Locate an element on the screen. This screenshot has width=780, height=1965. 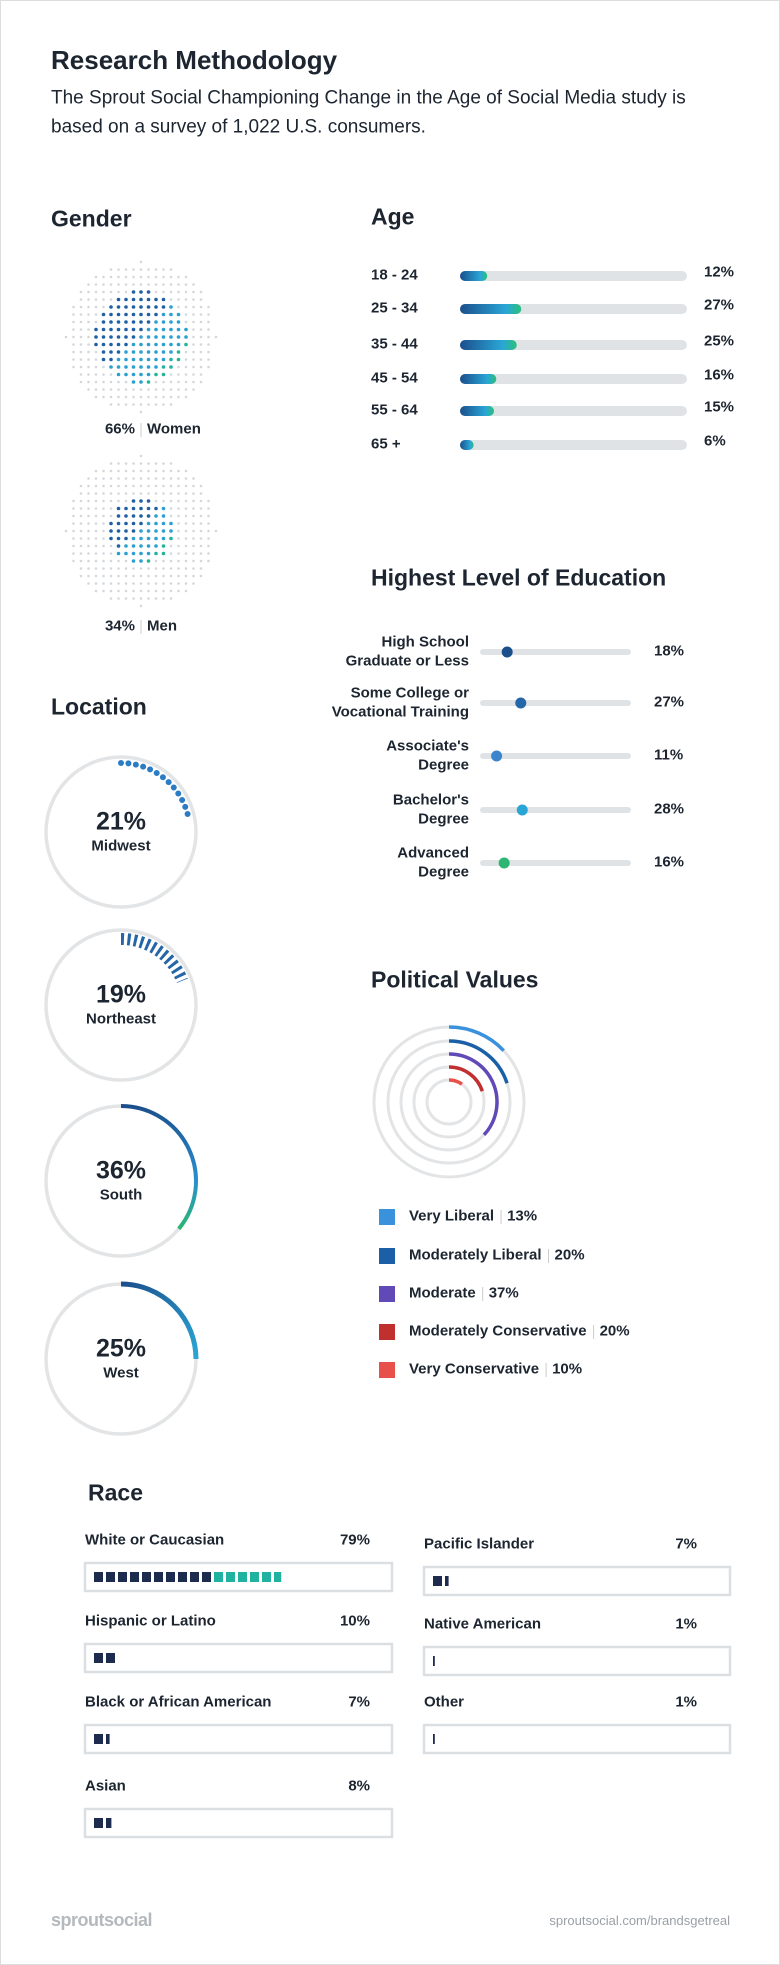
value-label: 6% is located at coordinates (715, 441).